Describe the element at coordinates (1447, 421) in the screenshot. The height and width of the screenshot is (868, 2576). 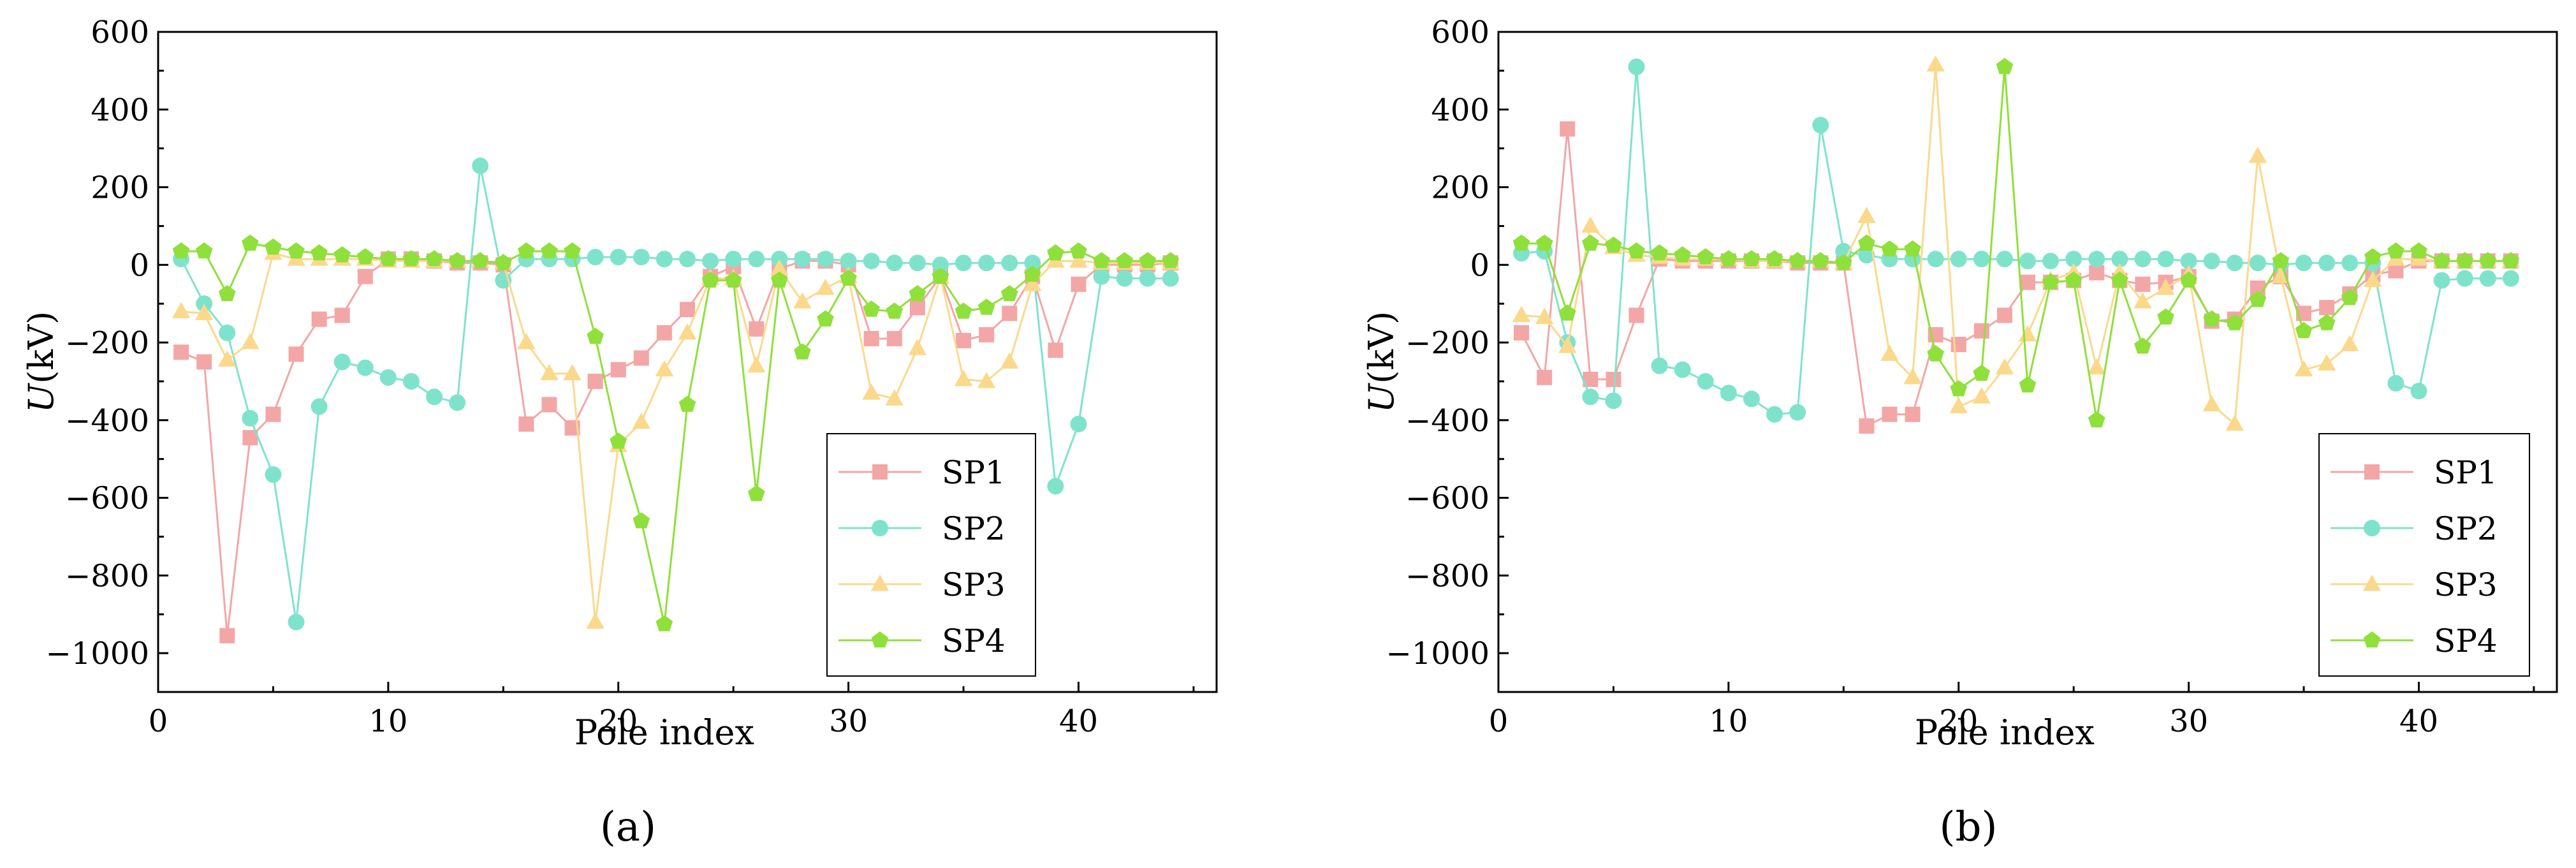
I see `y-tick-label: −400` at that location.